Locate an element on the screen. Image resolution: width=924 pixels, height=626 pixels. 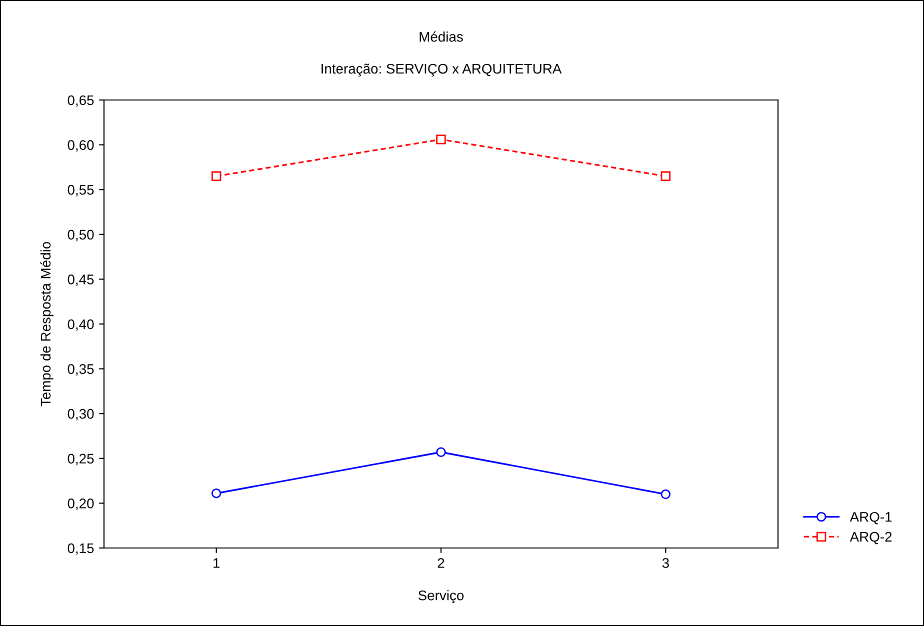
x-axis-title: Serviço is located at coordinates (441, 597).